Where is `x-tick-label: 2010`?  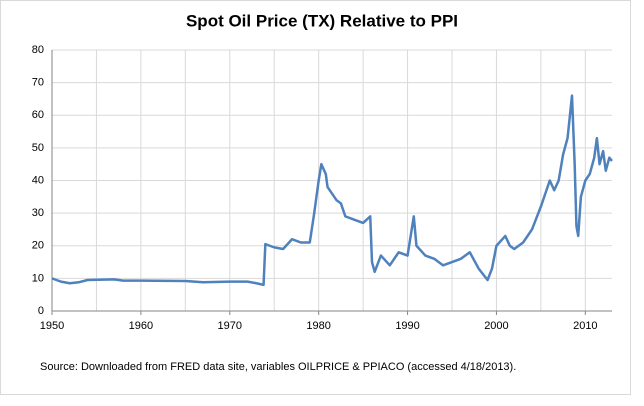
x-tick-label: 2010 is located at coordinates (585, 326).